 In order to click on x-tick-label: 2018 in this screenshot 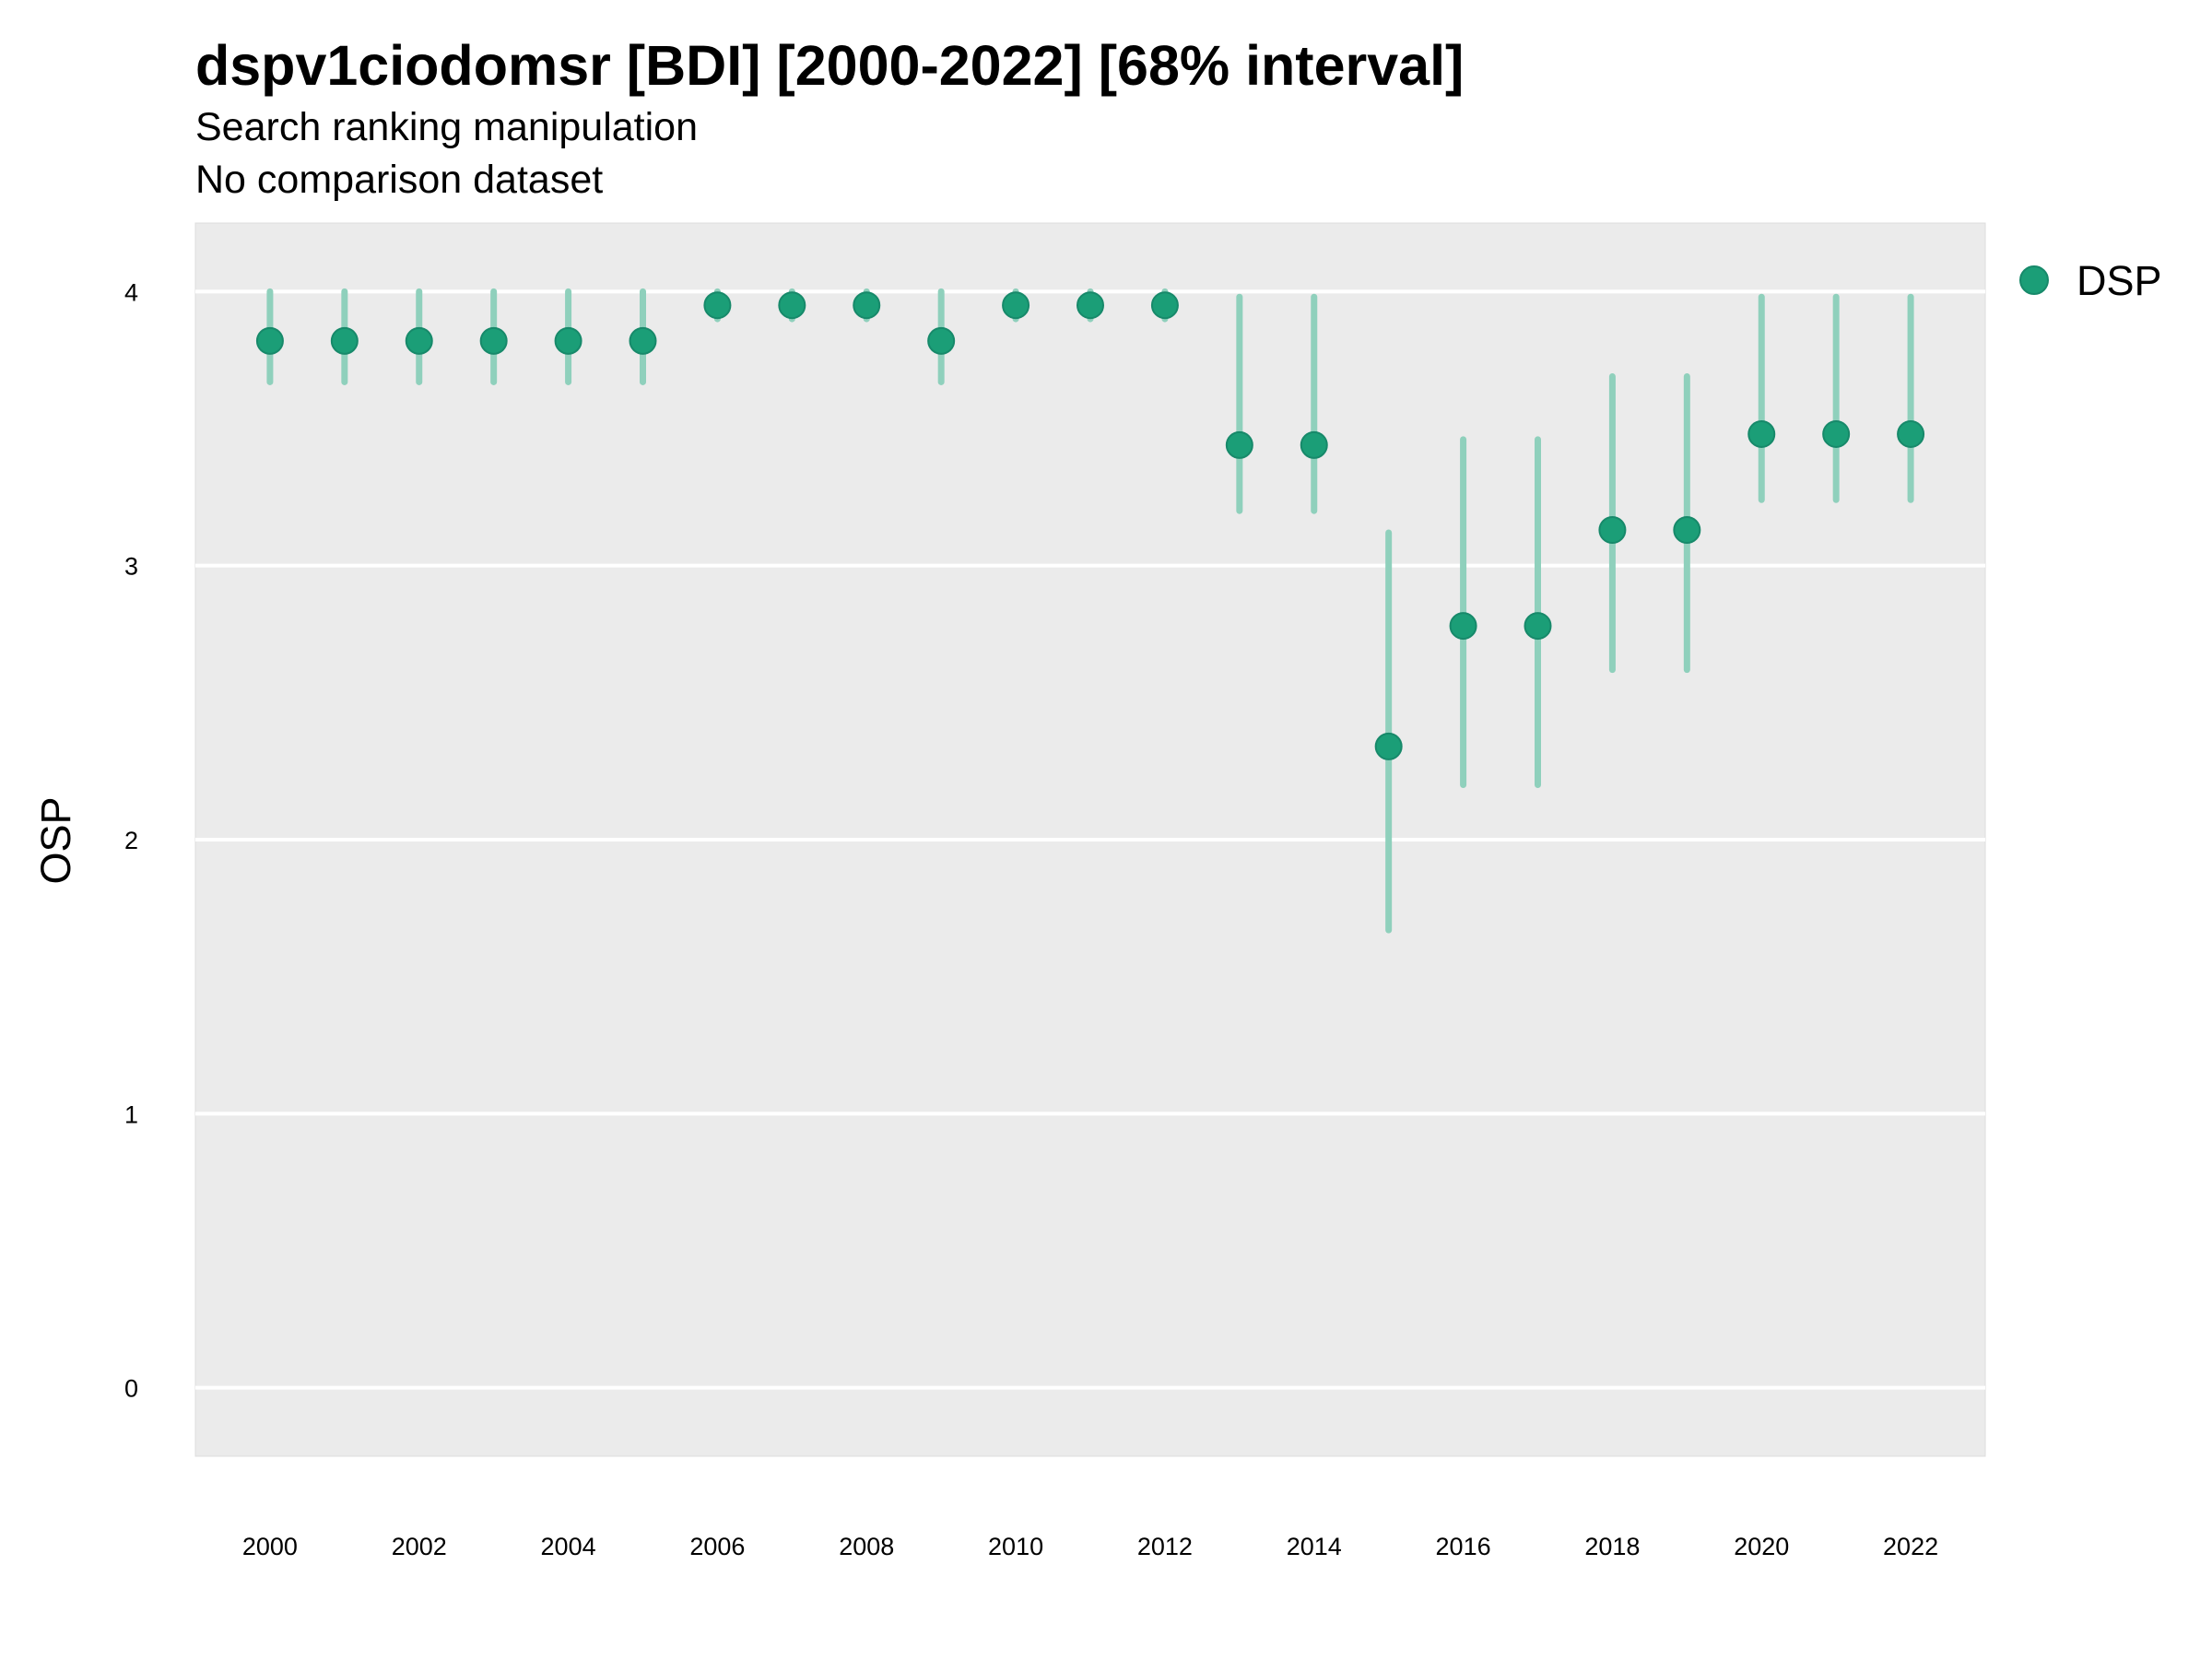, I will do `click(1612, 1546)`.